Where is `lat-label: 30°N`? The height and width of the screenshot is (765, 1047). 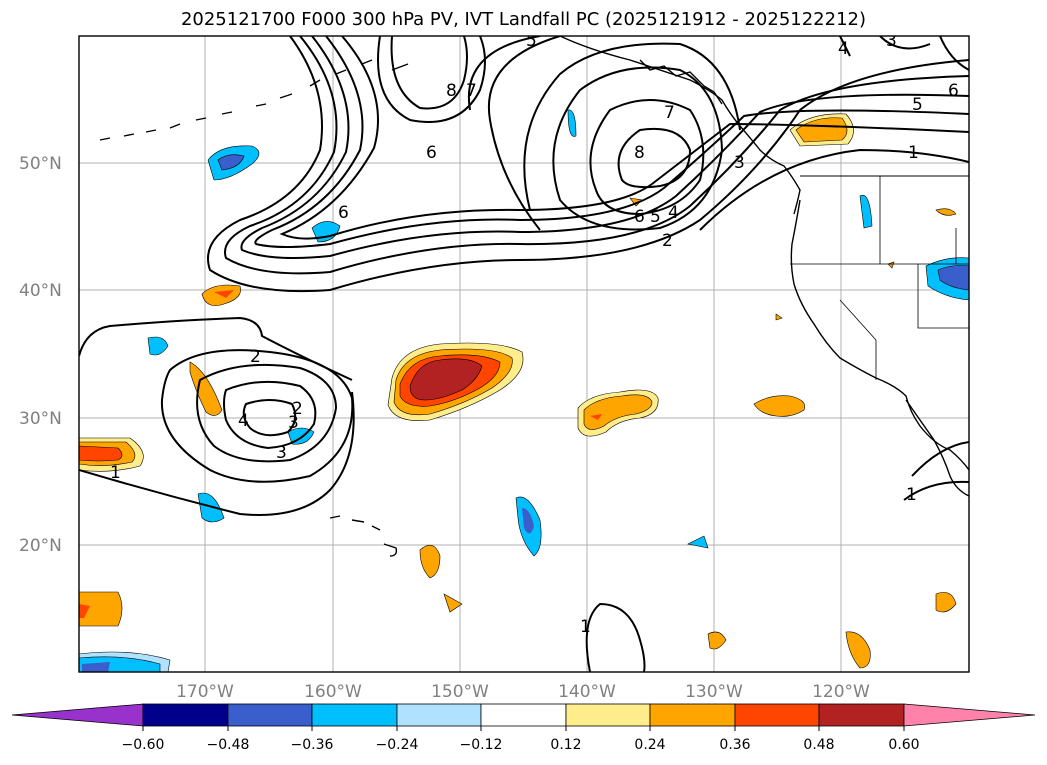
lat-label: 30°N is located at coordinates (40, 419).